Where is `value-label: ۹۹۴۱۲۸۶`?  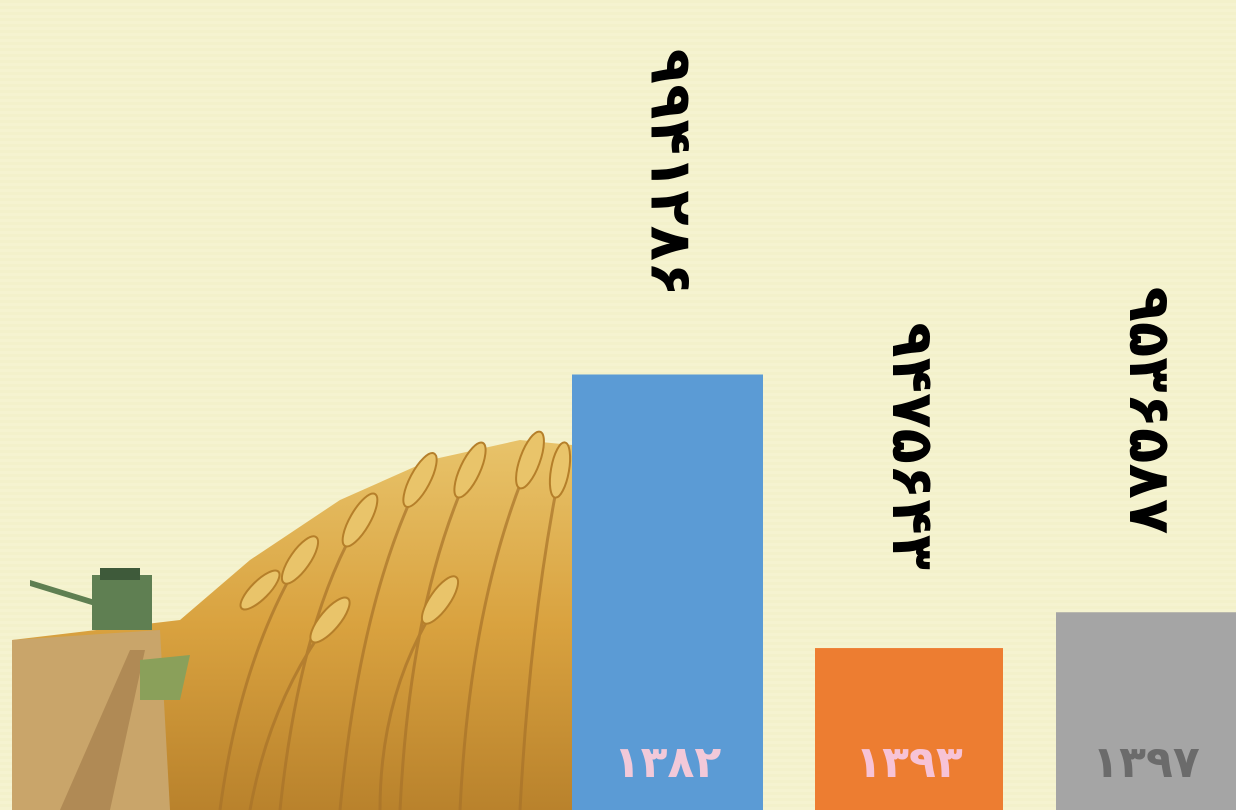
value-label: ۹۹۴۱۲۸۶ is located at coordinates (671, 173).